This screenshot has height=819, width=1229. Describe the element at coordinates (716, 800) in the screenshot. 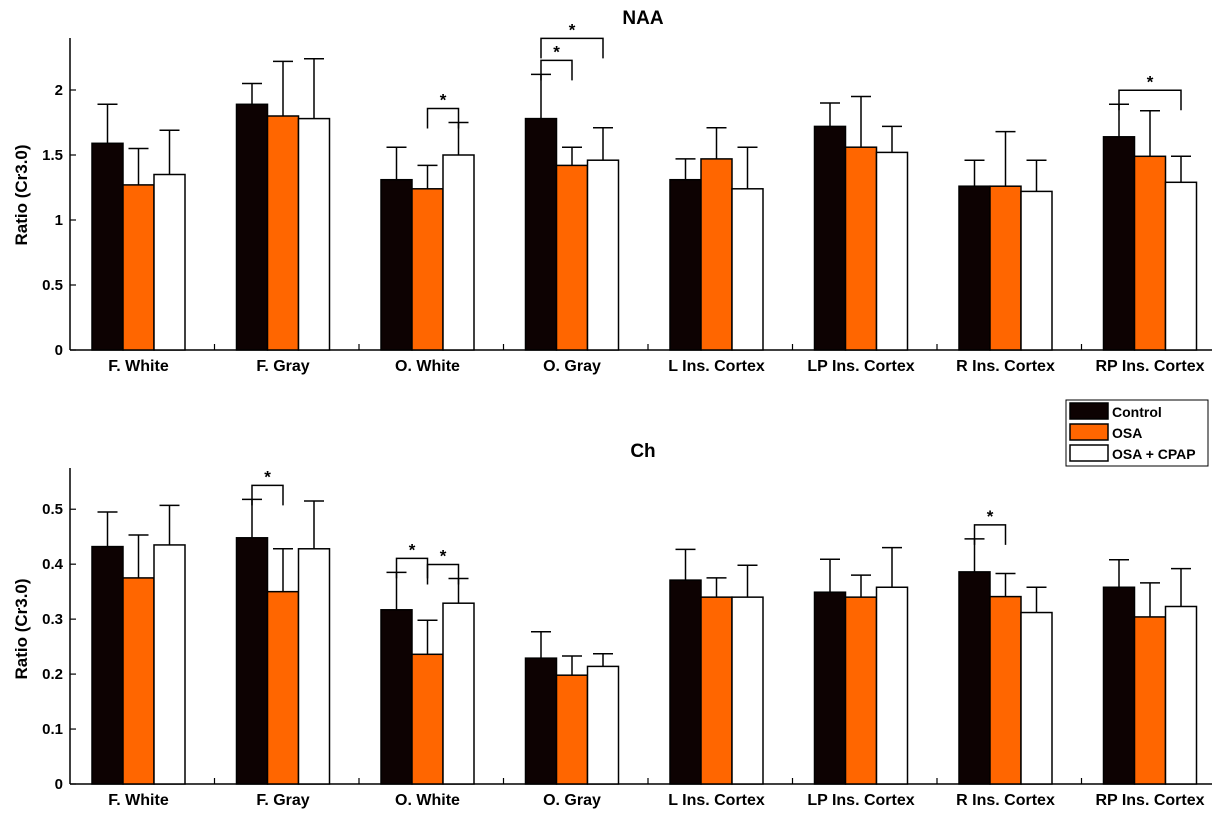

I see `ch-category-label: L Ins. Cortex` at that location.